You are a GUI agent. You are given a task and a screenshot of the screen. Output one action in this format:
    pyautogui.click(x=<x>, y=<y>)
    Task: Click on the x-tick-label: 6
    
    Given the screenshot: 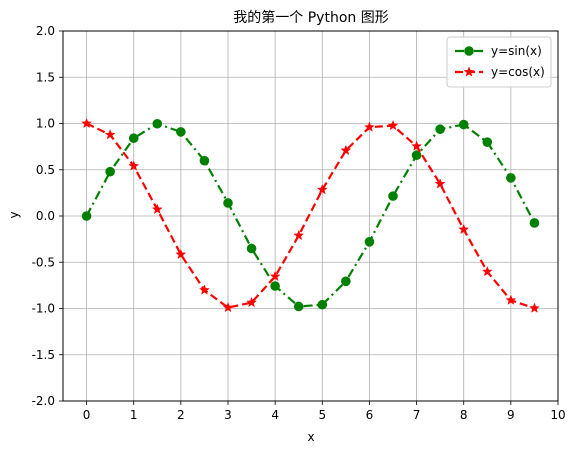 What is the action you would take?
    pyautogui.click(x=370, y=415)
    